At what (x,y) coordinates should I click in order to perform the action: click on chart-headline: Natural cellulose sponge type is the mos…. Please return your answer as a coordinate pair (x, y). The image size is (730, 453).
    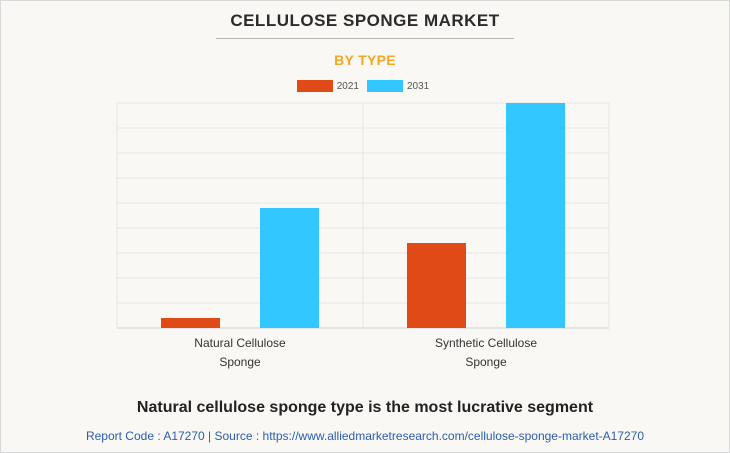
    Looking at the image, I should click on (365, 407).